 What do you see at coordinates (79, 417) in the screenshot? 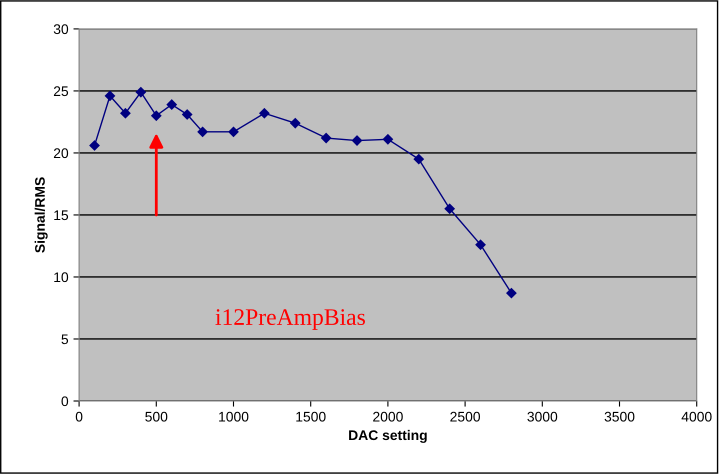
I see `x-tick-label: 0` at bounding box center [79, 417].